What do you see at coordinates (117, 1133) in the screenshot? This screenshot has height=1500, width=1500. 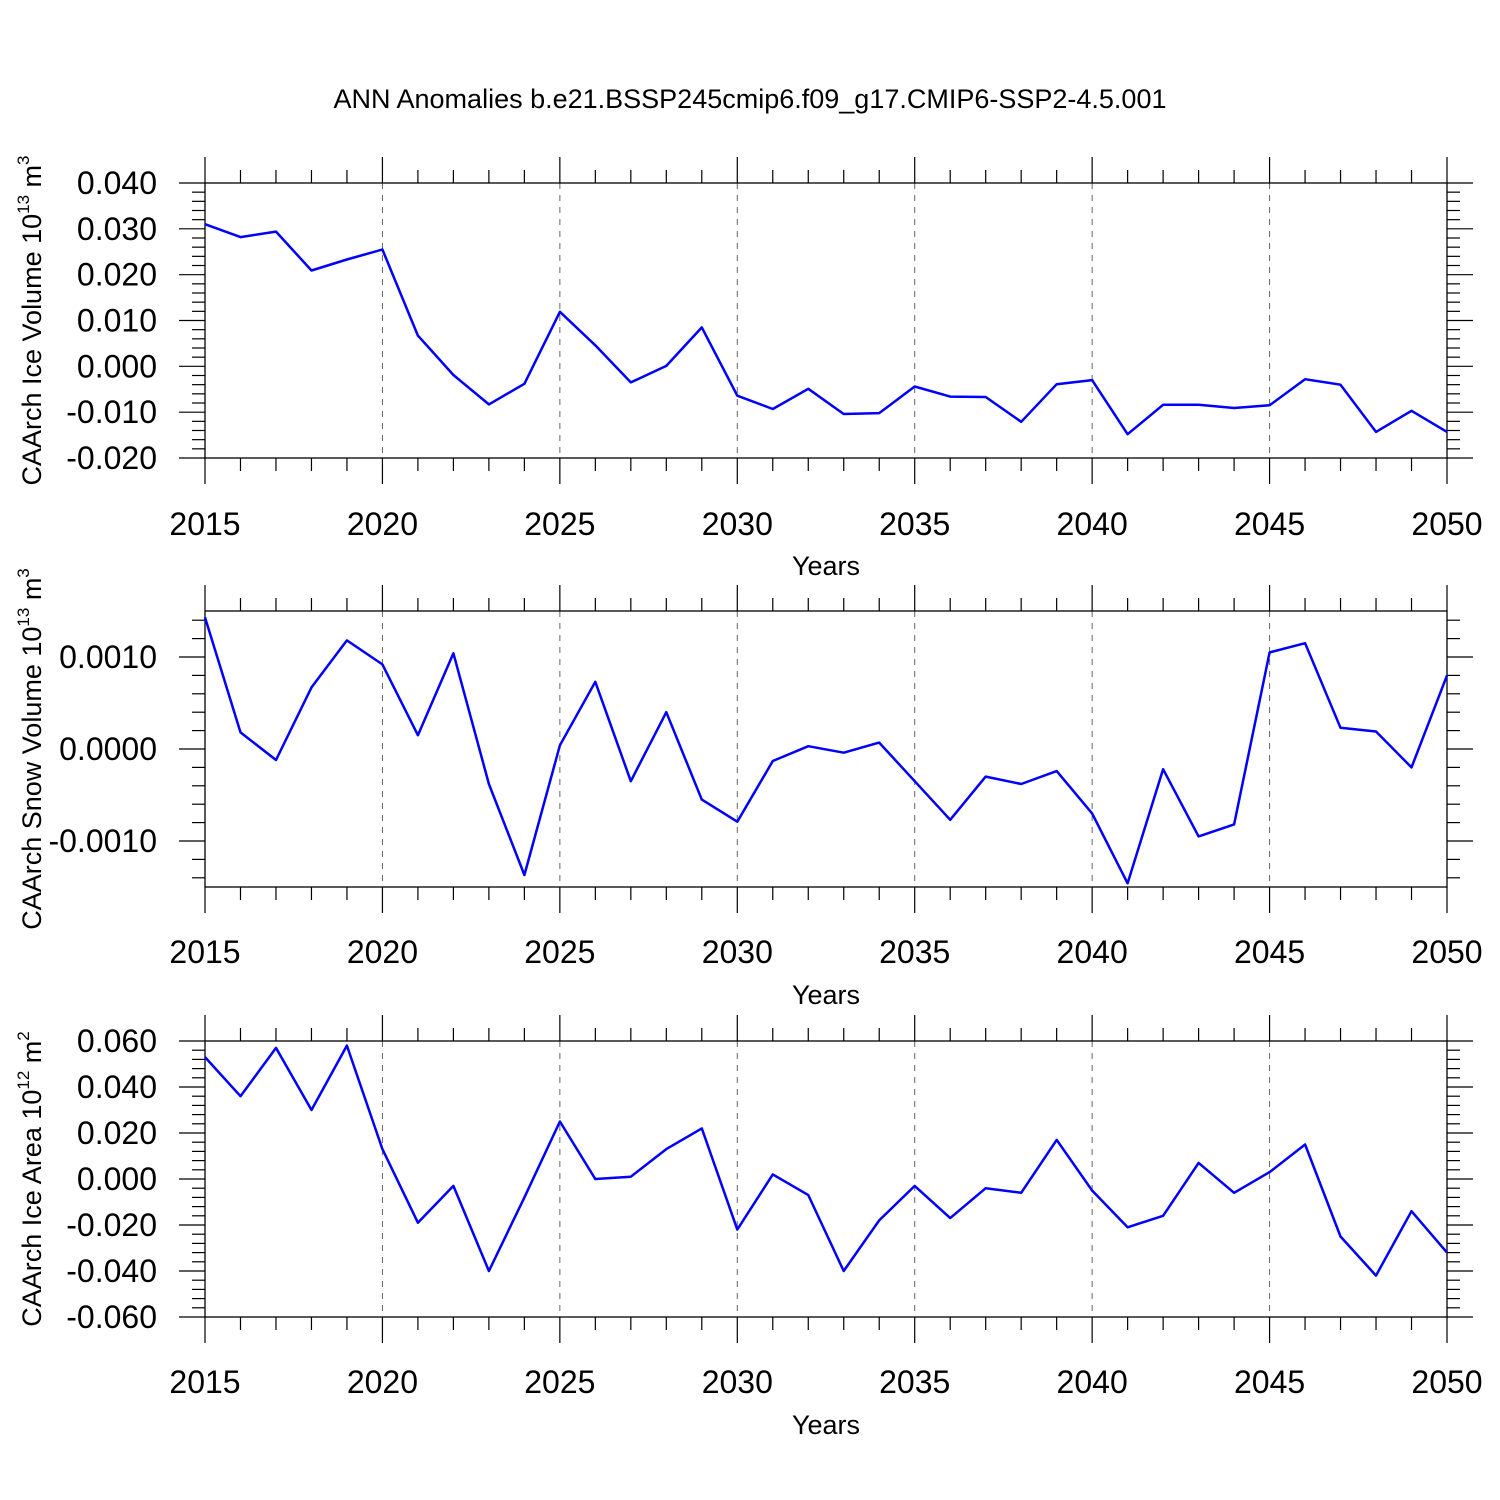 I see `y-tick-label: 0.020` at bounding box center [117, 1133].